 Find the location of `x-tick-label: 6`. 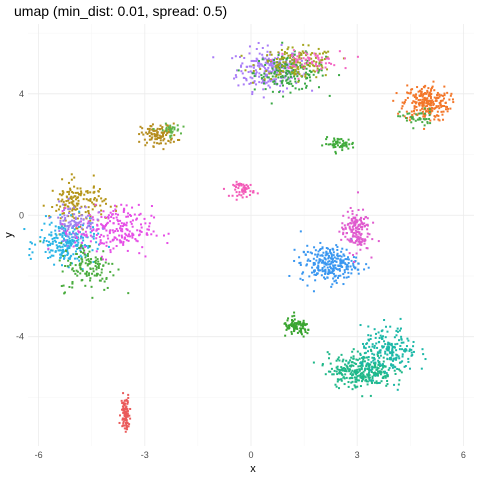

x-tick-label: 6 is located at coordinates (463, 455).